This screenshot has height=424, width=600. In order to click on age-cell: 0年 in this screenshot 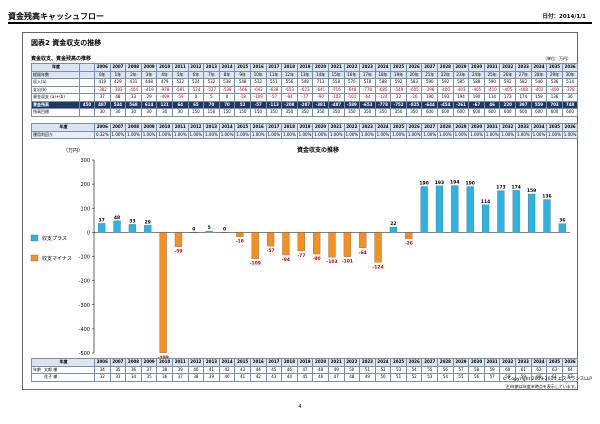, I will do `click(102, 74)`.